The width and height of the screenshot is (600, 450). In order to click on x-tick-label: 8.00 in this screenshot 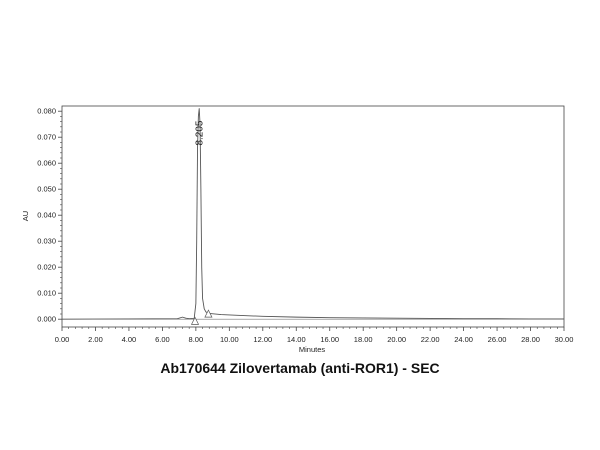, I will do `click(196, 339)`.